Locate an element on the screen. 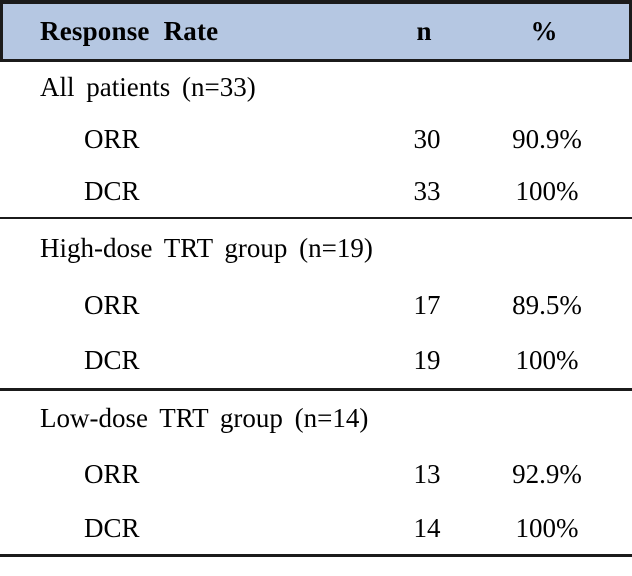 This screenshot has height=576, width=632. cell-n-value: 14 is located at coordinates (427, 527).